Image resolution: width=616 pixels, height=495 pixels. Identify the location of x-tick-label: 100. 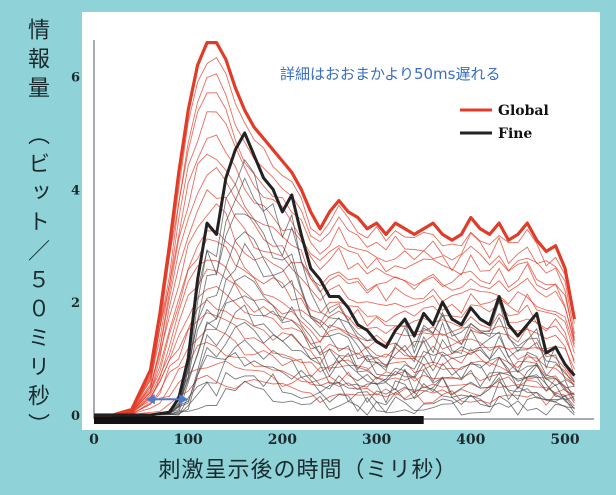
(188, 440).